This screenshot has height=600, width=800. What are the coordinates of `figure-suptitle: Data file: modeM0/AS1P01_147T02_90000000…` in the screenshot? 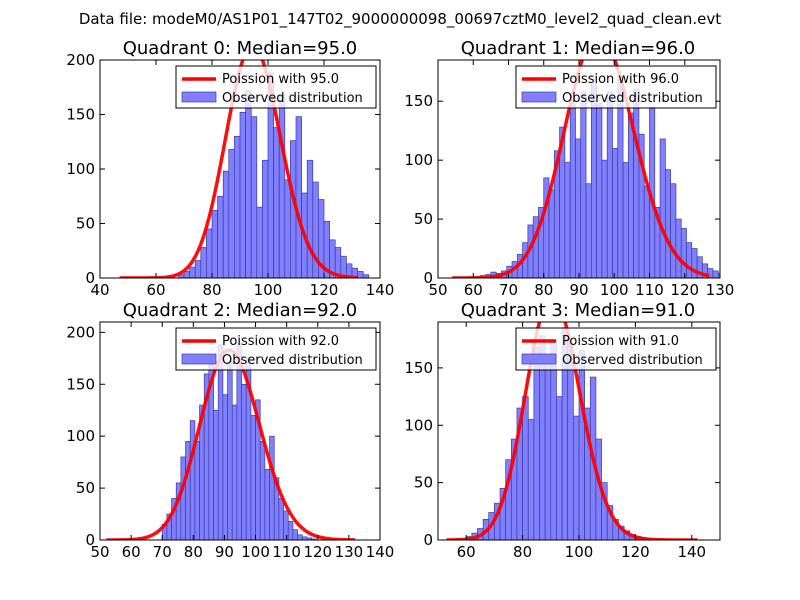 It's located at (400, 19).